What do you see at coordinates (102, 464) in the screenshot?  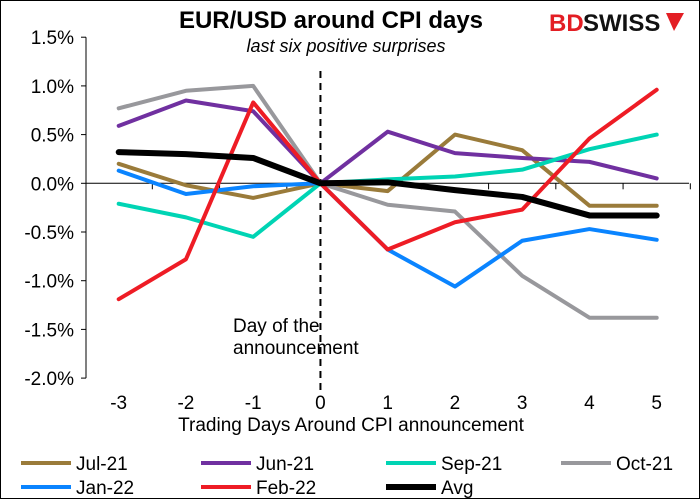 I see `legend-label: Jul-21` at bounding box center [102, 464].